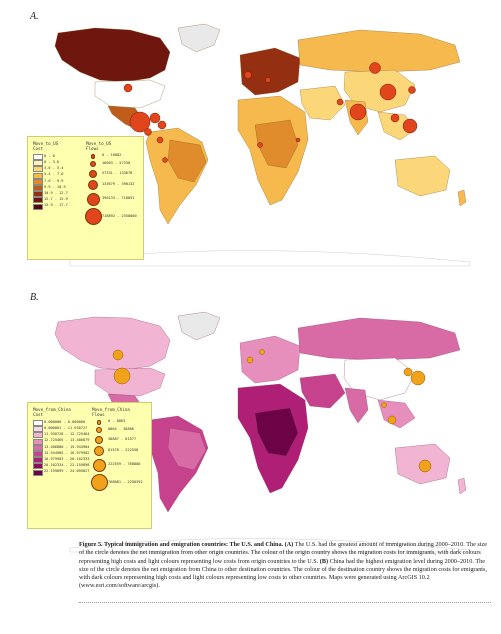 The width and height of the screenshot is (501, 634). I want to click on legend-flow-label: 0 - 16082, so click(112, 155).